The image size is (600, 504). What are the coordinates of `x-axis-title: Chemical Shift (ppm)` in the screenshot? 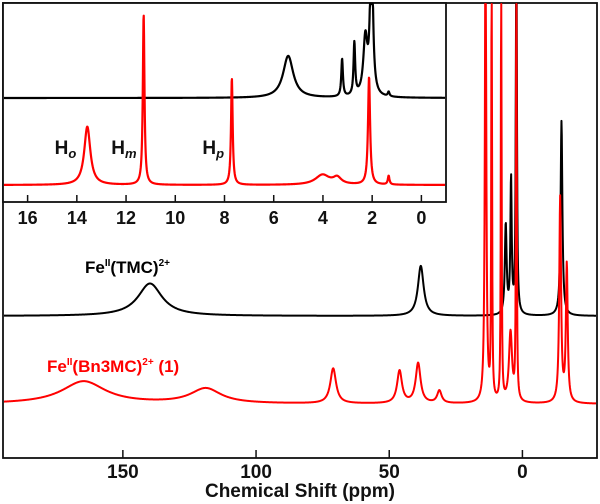 It's located at (300, 491).